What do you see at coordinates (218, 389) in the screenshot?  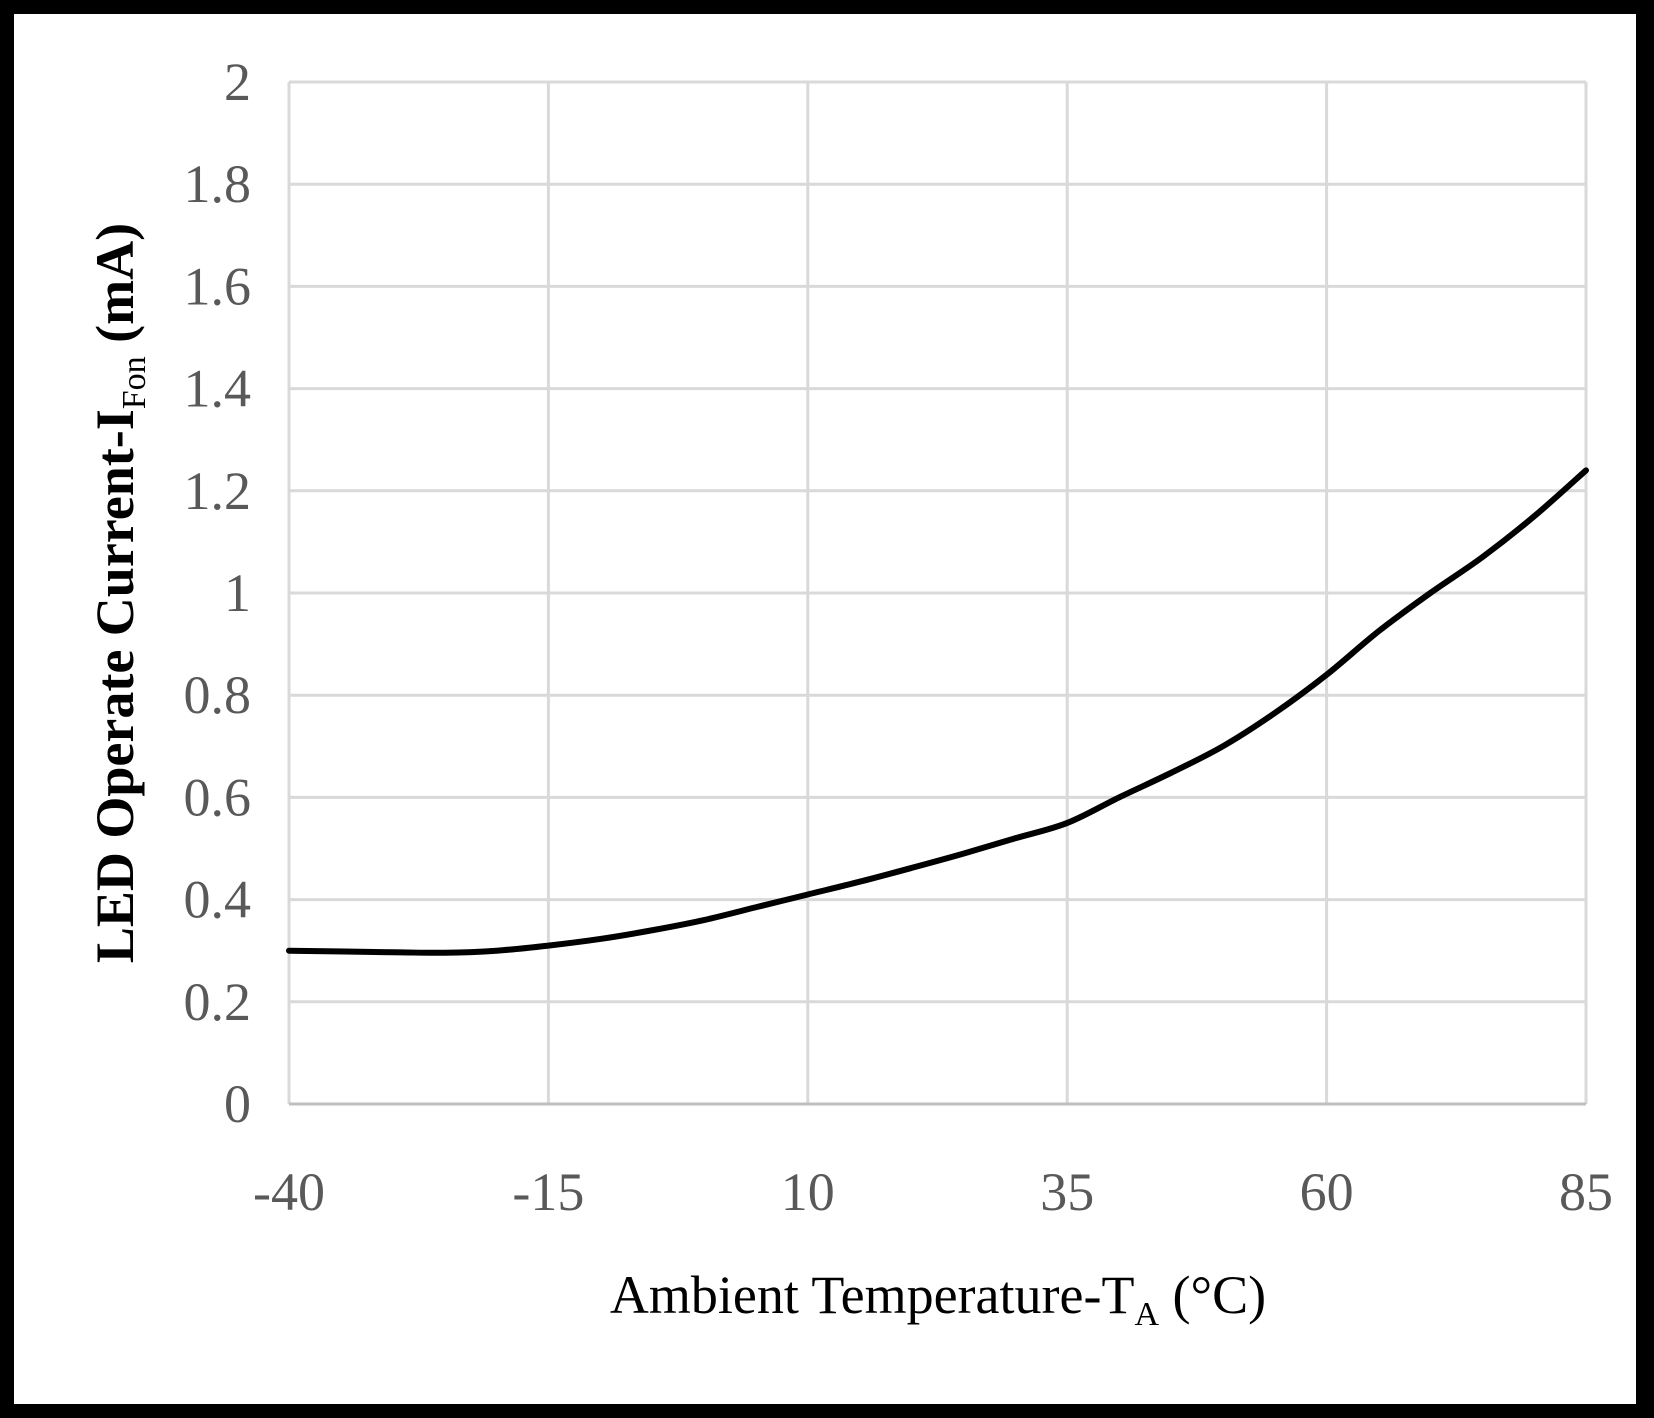 I see `y-tick-label: 1.4` at bounding box center [218, 389].